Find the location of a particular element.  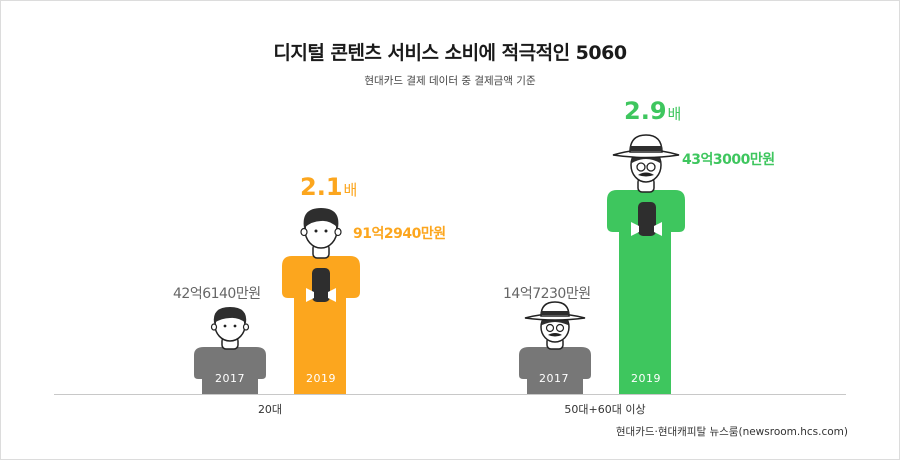

category-label-5060: 50대+60대 이상 is located at coordinates (605, 409).